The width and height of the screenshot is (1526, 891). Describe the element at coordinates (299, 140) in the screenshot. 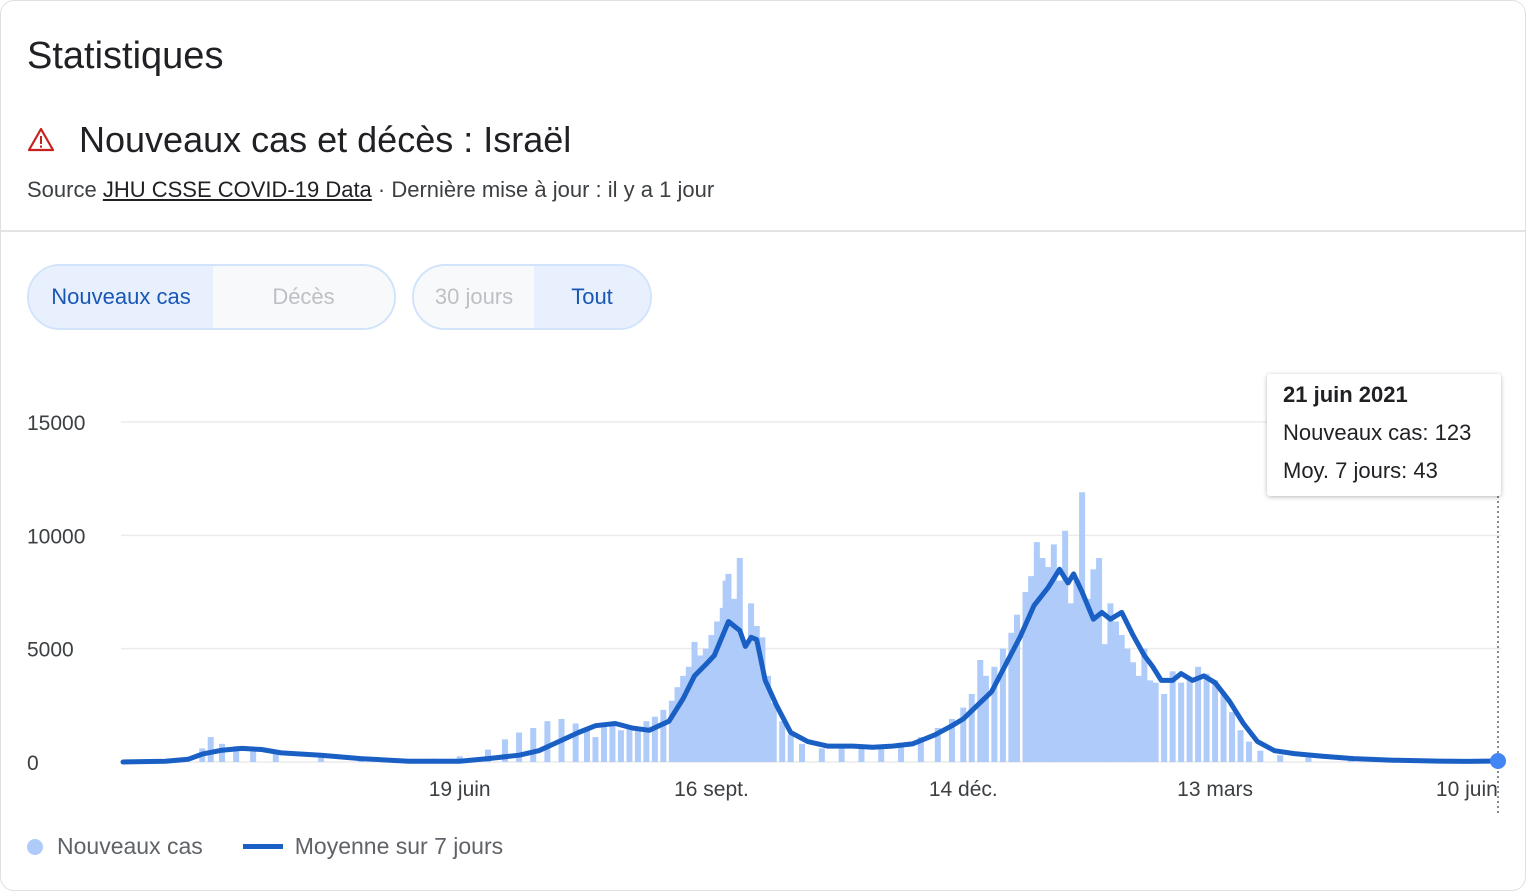

I see `chart-header: Nouveaux cas et décès : Israël` at that location.